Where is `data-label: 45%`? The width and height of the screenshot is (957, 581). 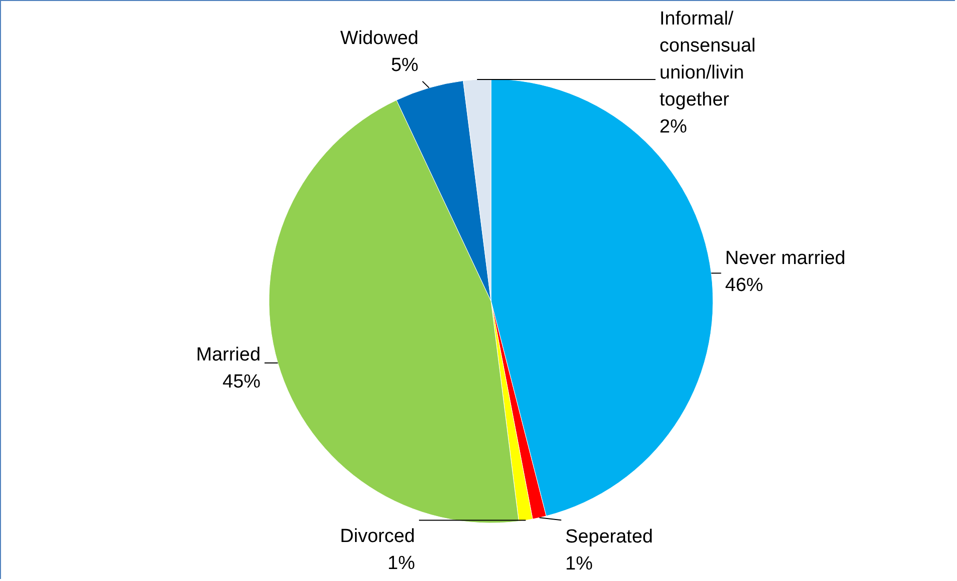 data-label: 45% is located at coordinates (241, 381).